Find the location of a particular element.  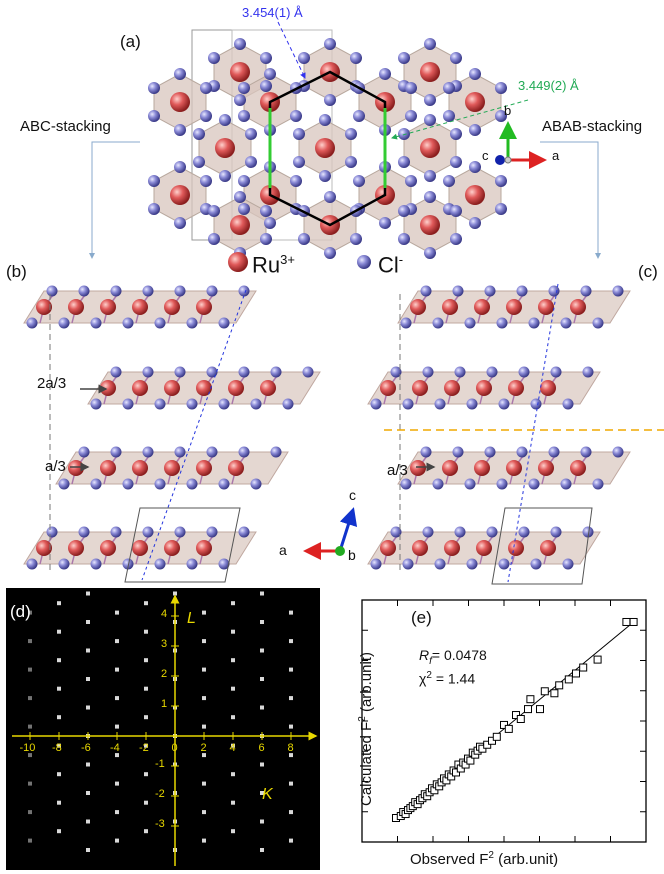

distance-arrow-blue is located at coordinates (291, 50).